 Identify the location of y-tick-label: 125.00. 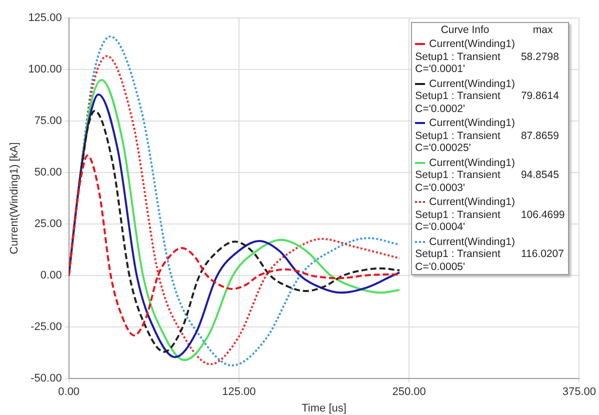
(45, 18).